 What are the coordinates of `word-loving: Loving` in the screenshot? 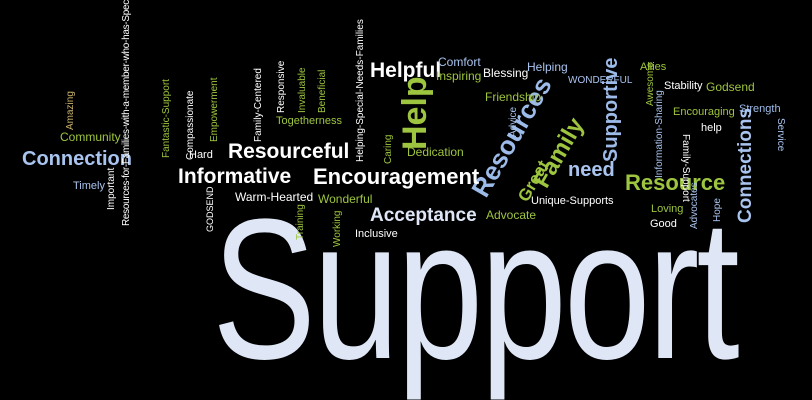 It's located at (667, 209).